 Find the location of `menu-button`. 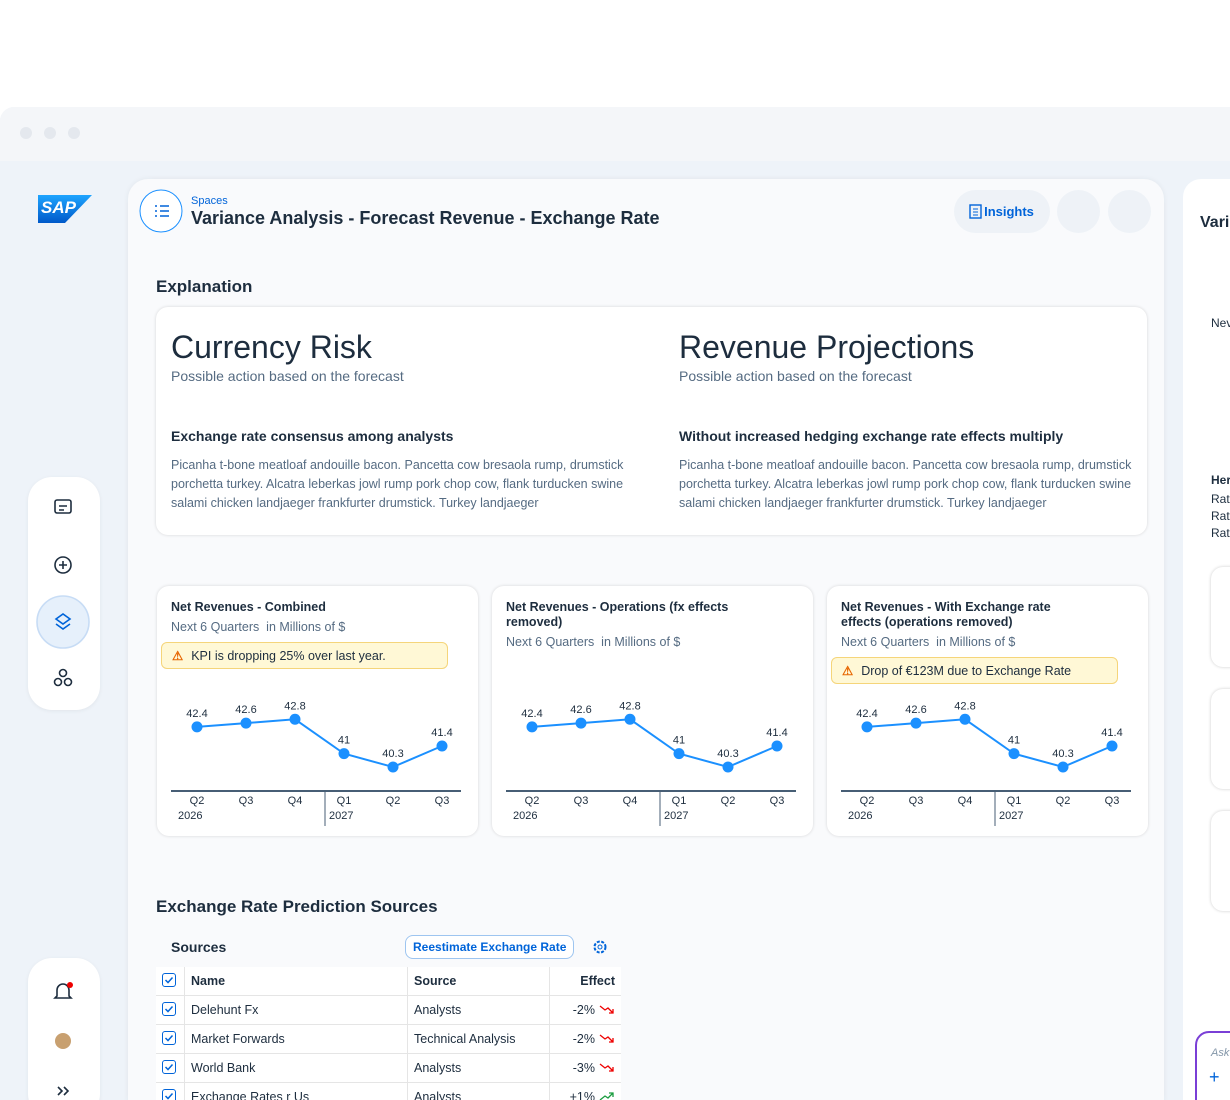

menu-button is located at coordinates (162, 212).